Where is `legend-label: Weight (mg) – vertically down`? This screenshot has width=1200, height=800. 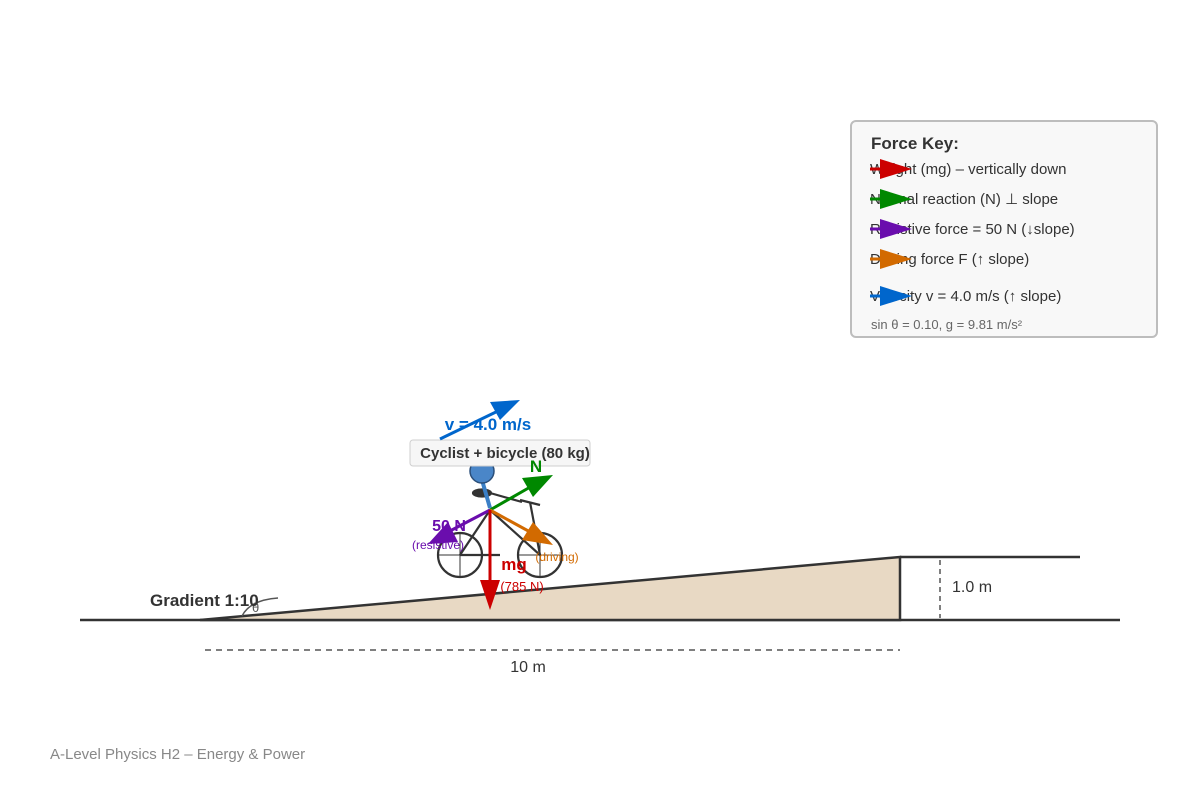
legend-label: Weight (mg) – vertically down is located at coordinates (968, 169).